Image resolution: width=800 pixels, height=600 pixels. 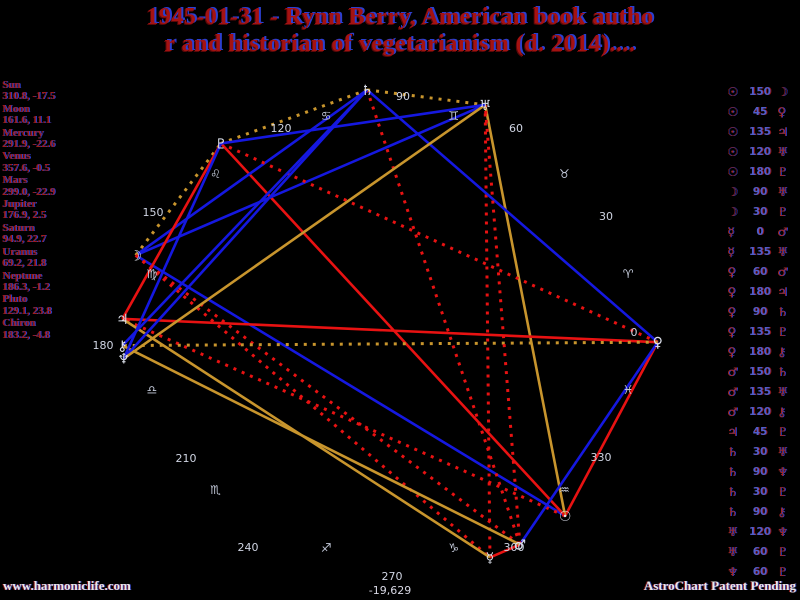 What do you see at coordinates (23, 132) in the screenshot?
I see `planet-name: Mercury` at bounding box center [23, 132].